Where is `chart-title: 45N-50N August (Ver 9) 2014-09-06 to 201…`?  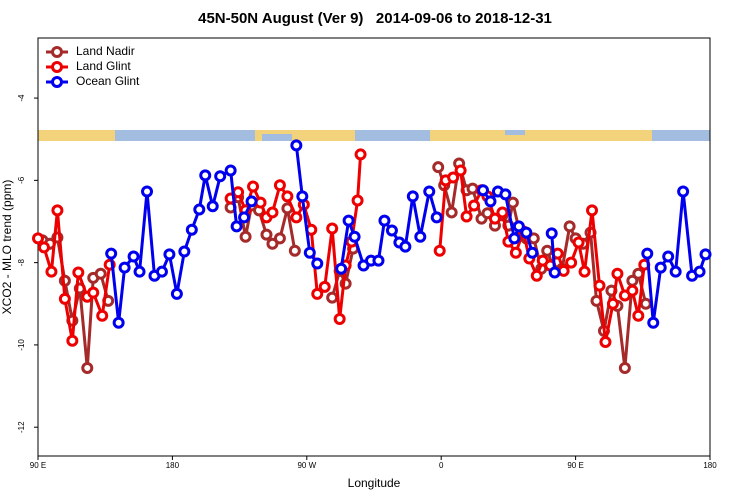 chart-title: 45N-50N August (Ver 9) 2014-09-06 to 201… is located at coordinates (375, 18).